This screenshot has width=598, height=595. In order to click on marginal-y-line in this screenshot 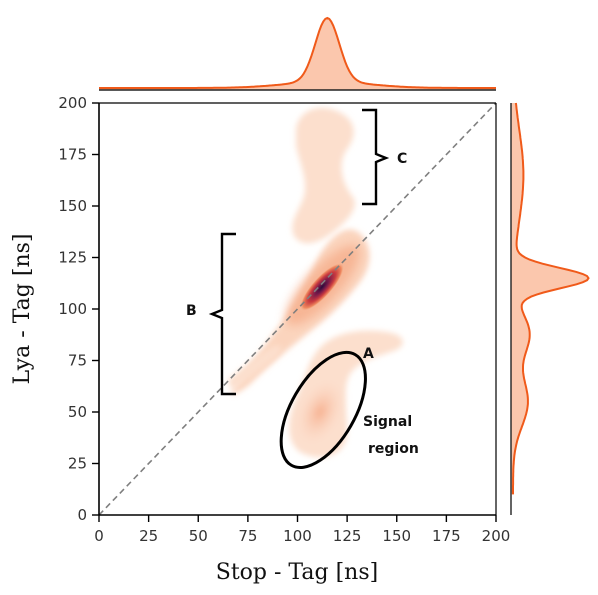, I will do `click(551, 298)`.